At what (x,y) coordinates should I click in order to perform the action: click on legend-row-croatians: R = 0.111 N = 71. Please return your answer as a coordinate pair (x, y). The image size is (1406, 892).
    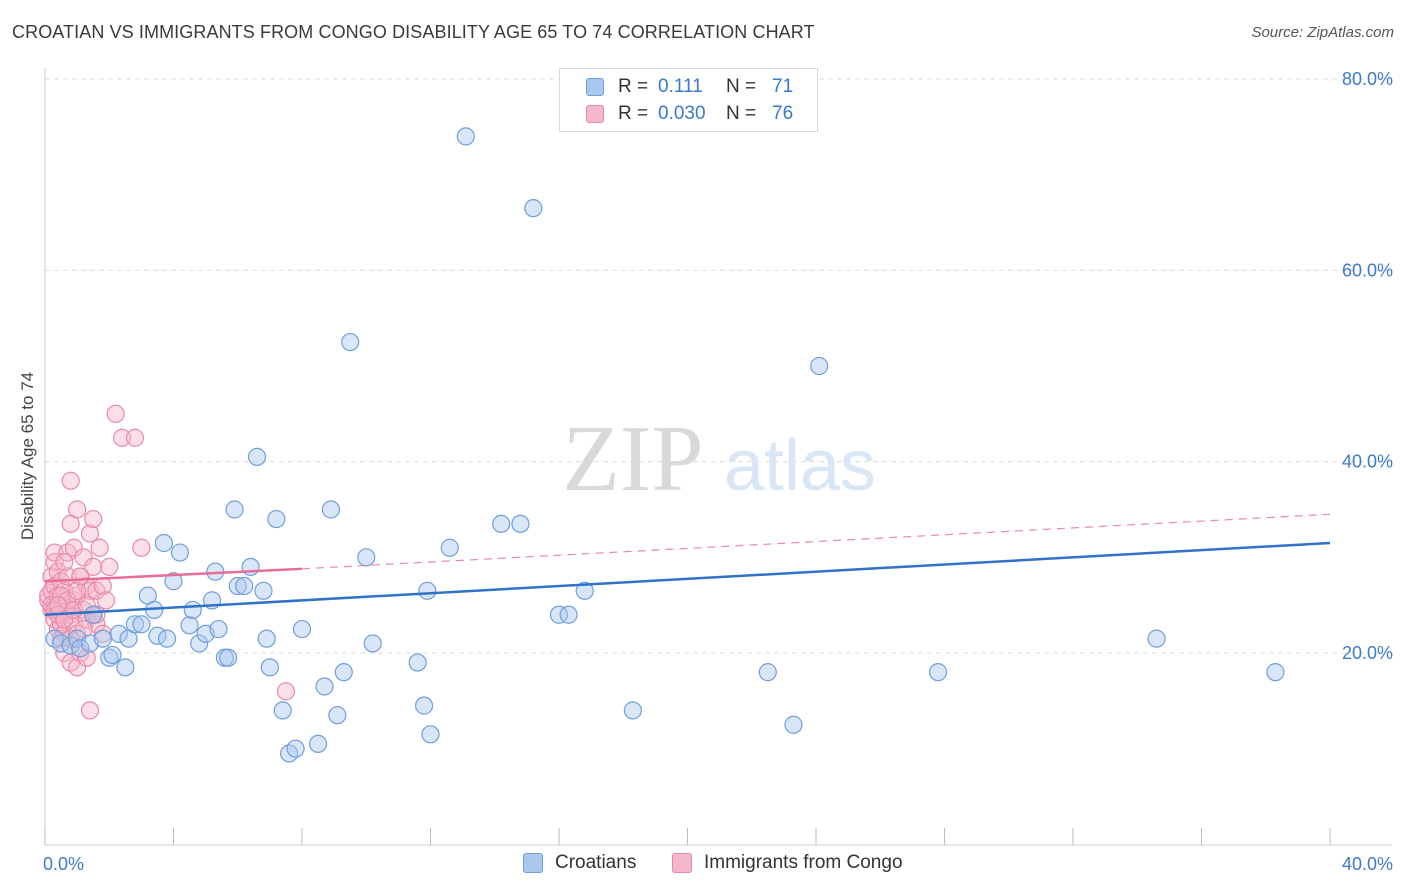
    Looking at the image, I should click on (689, 87).